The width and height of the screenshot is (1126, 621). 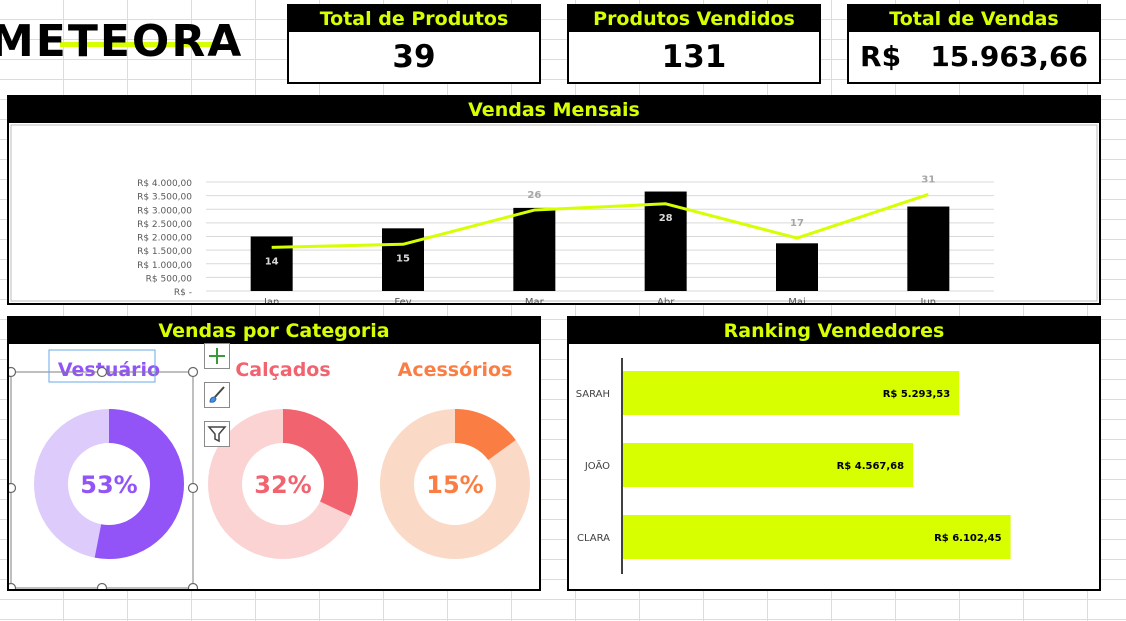 I want to click on kpi-title: Total de Produtos, so click(x=414, y=19).